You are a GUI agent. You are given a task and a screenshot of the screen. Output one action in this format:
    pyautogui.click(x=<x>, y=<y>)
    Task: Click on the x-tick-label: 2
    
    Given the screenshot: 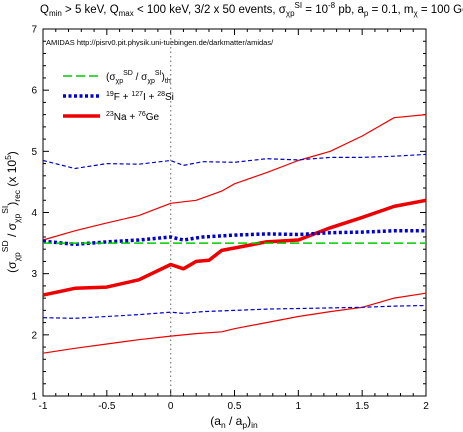 What is the action you would take?
    pyautogui.click(x=426, y=406)
    